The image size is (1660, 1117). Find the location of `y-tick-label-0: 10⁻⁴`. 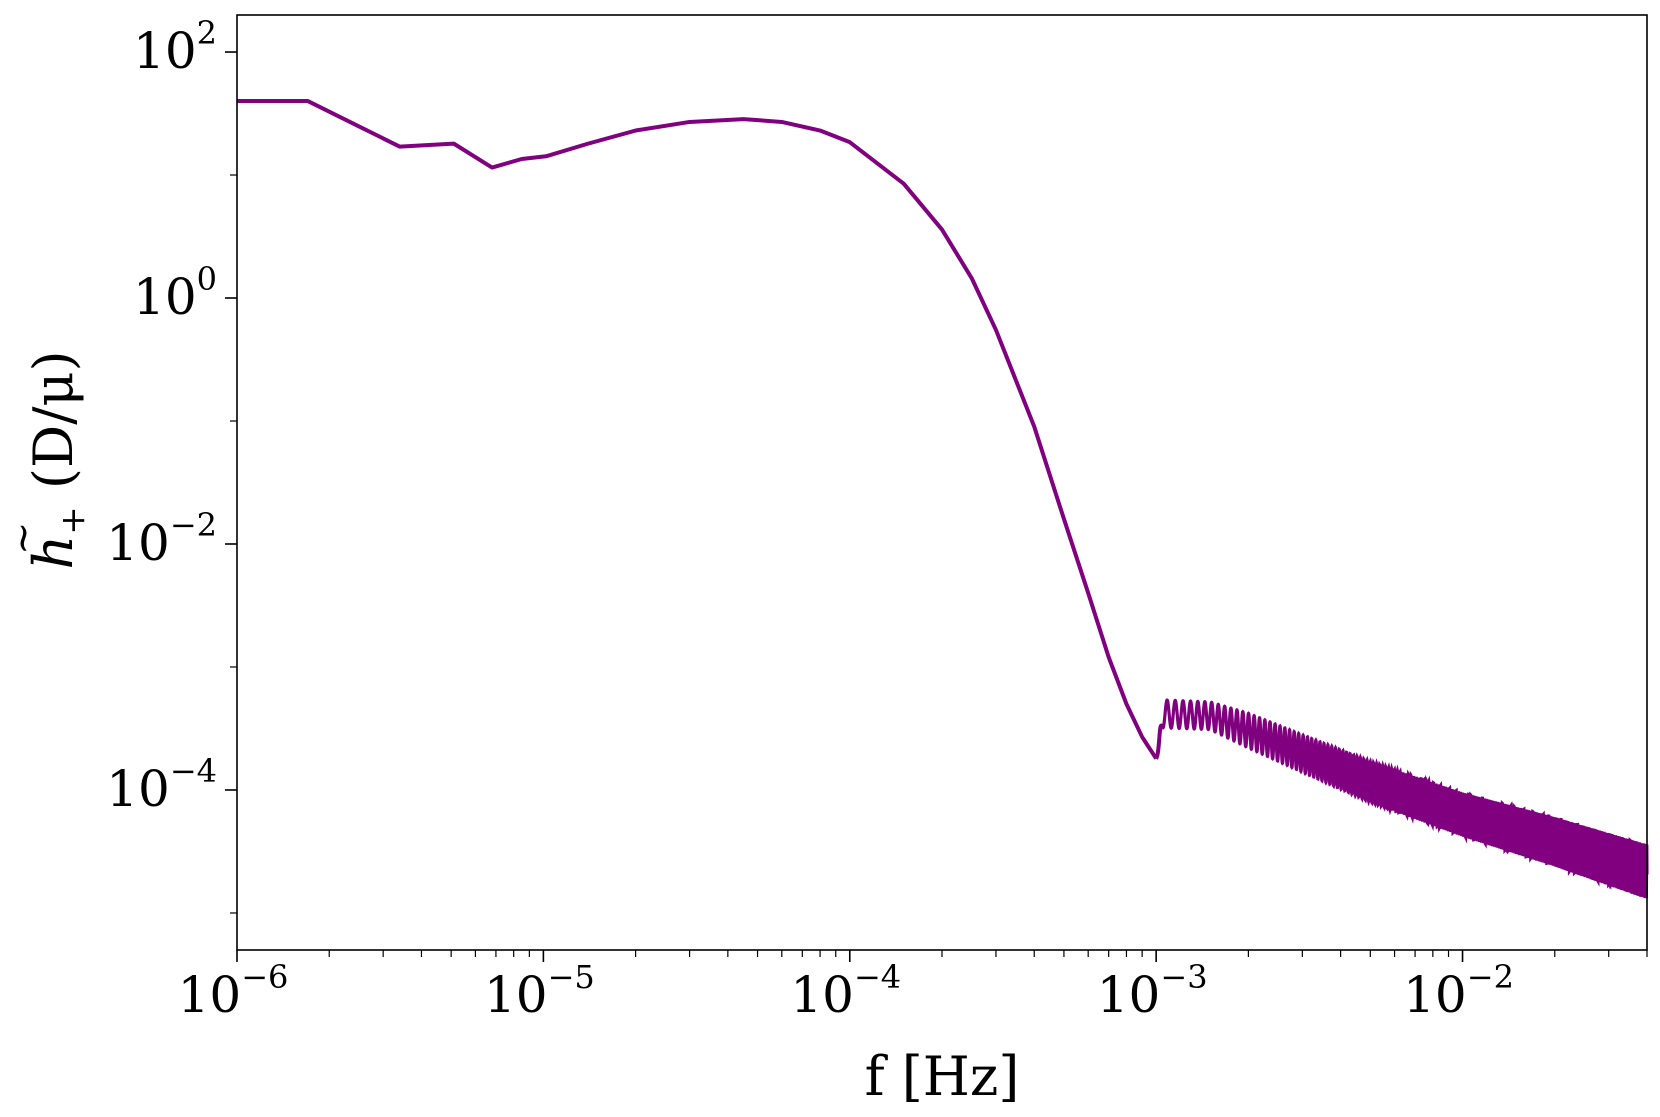

y-tick-label-0: 10⁻⁴ is located at coordinates (161, 785).